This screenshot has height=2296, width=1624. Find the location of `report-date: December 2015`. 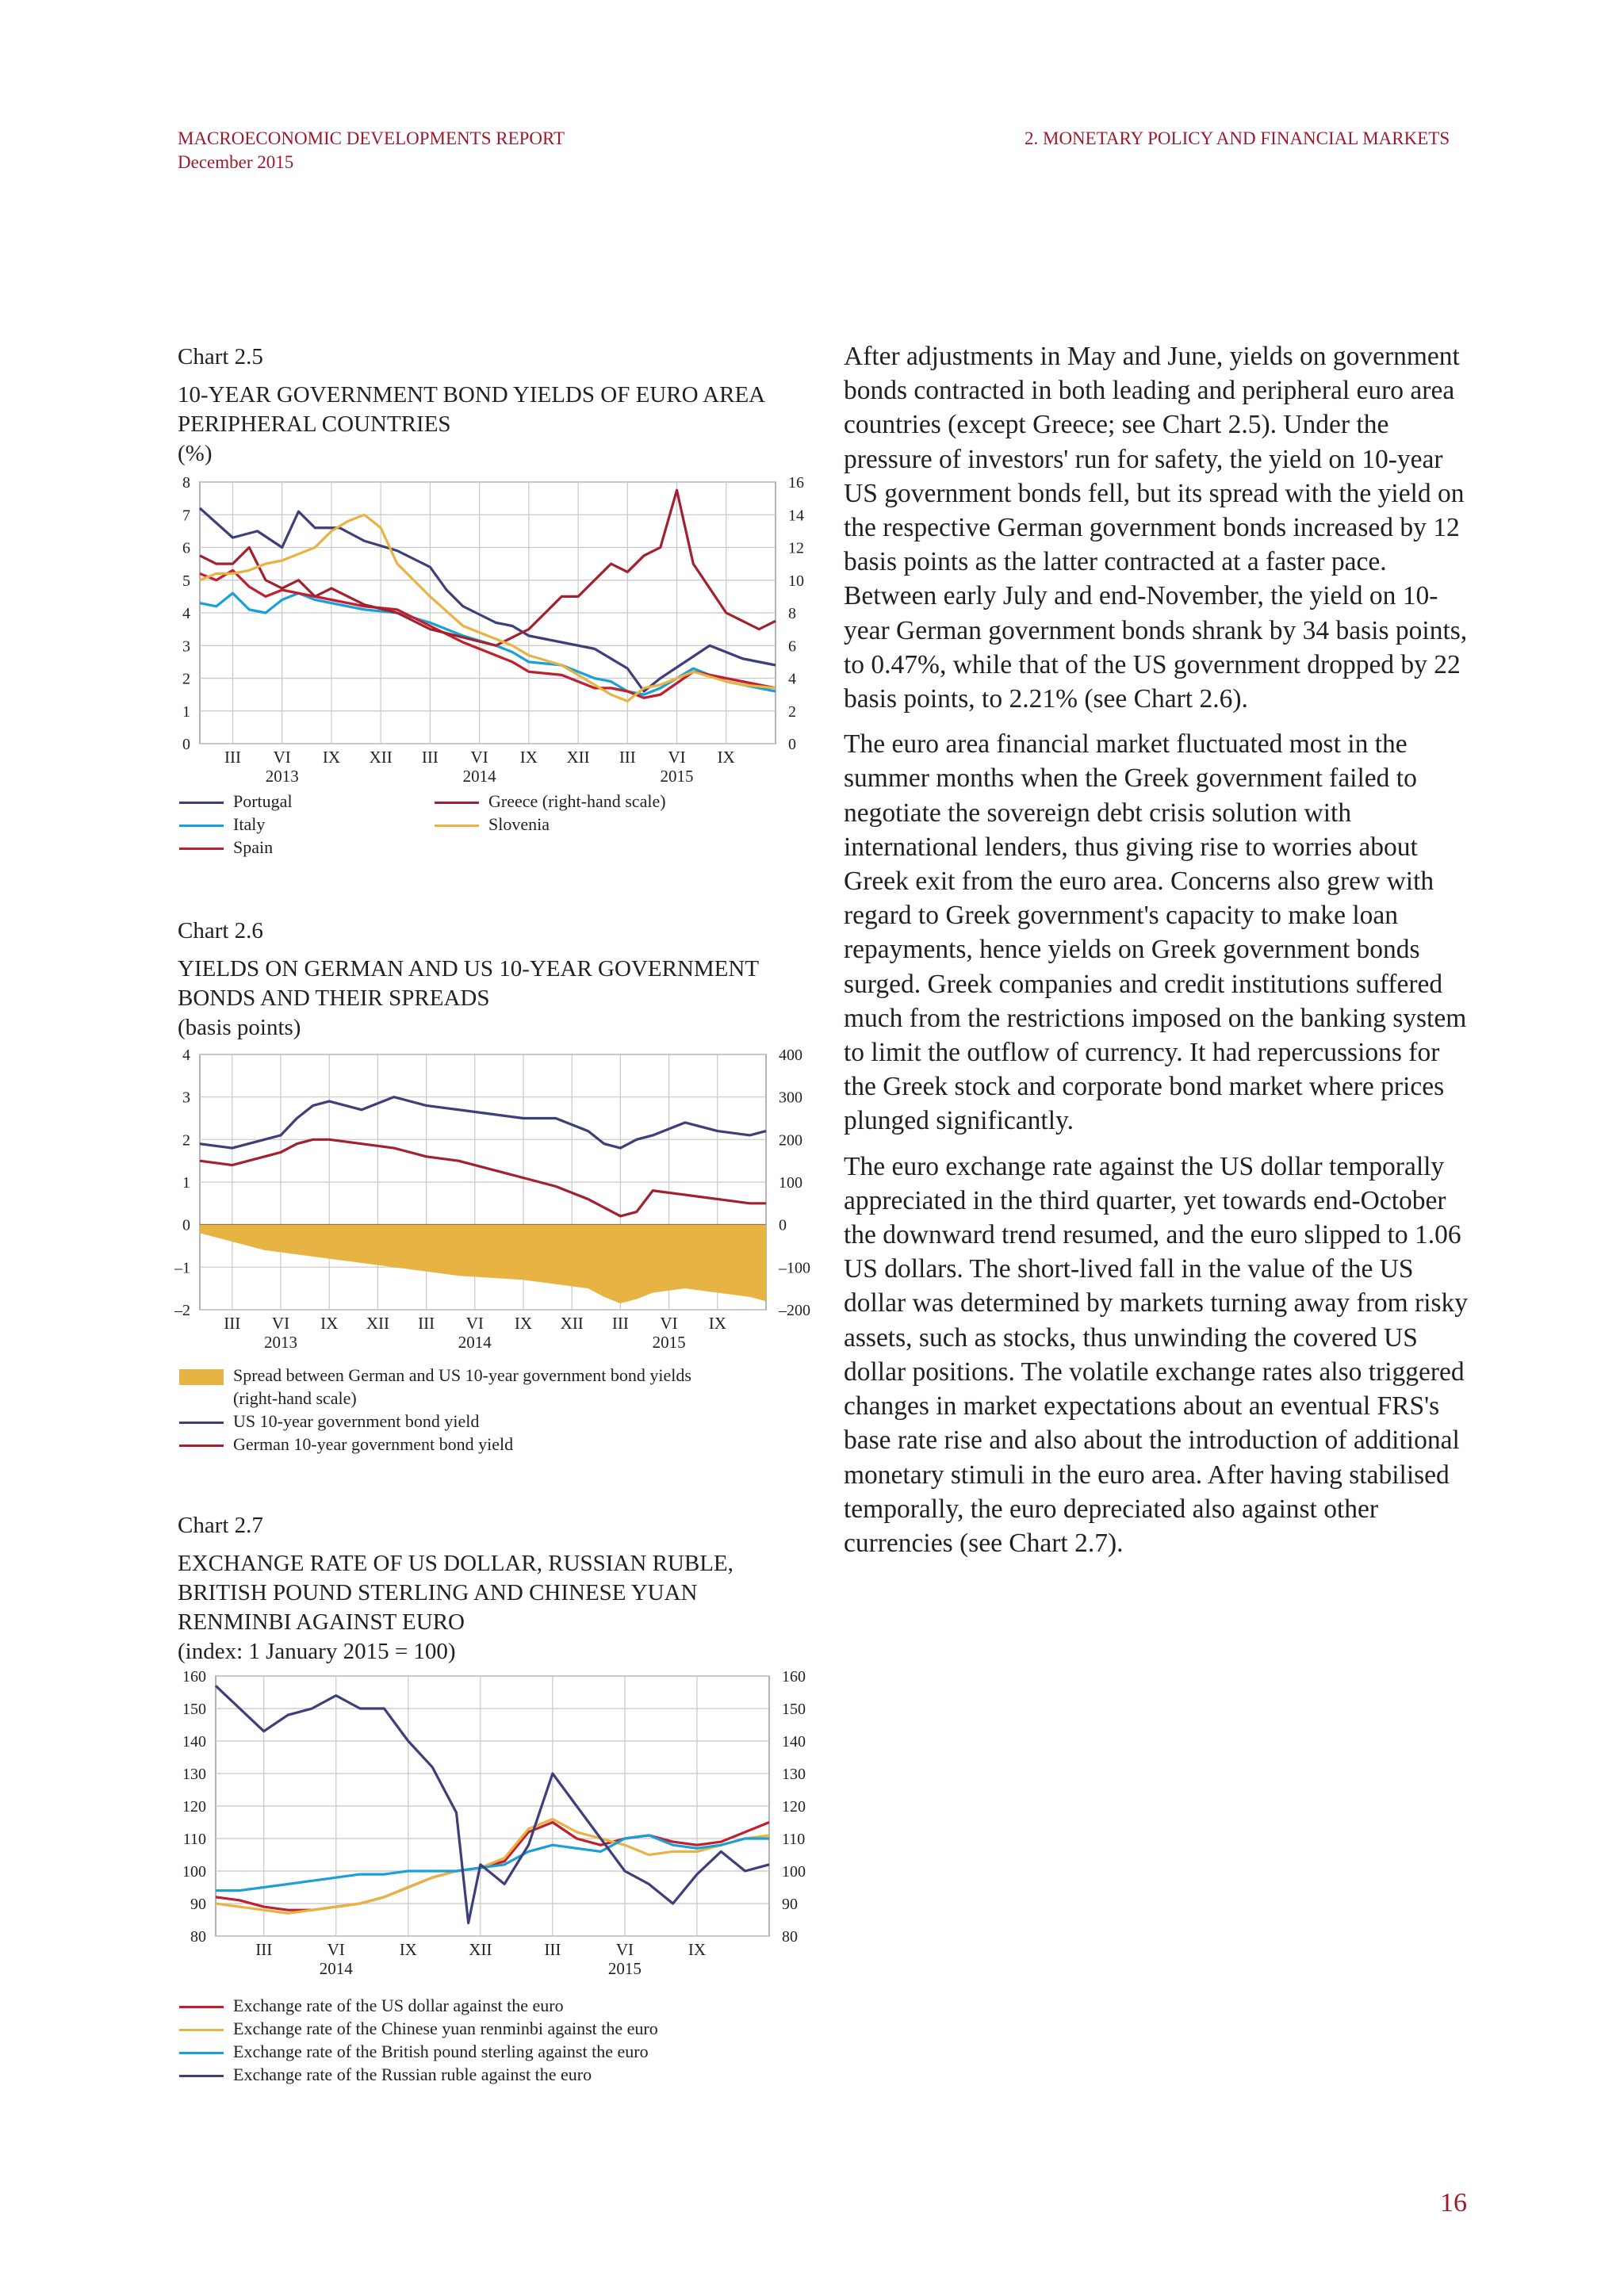

report-date: December 2015 is located at coordinates (236, 162).